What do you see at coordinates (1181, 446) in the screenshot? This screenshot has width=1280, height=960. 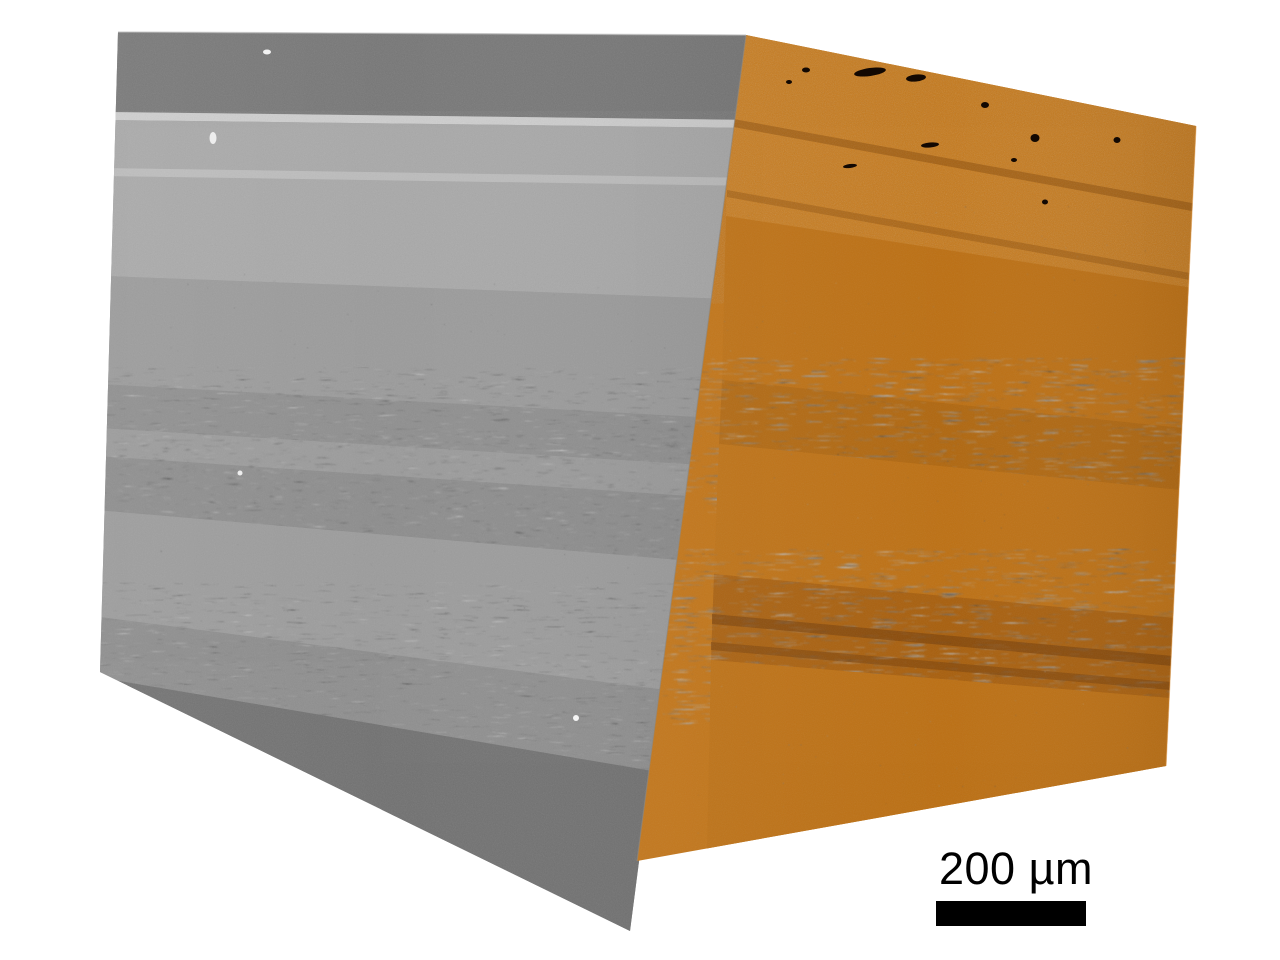 I see `orange-face-right-edge` at bounding box center [1181, 446].